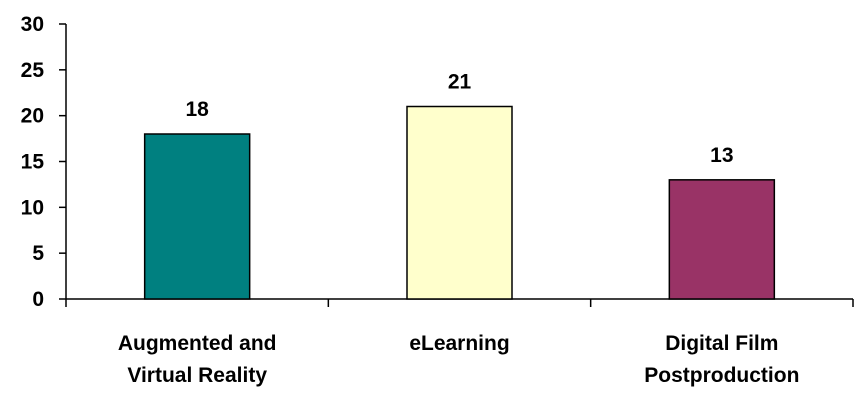  What do you see at coordinates (38, 299) in the screenshot?
I see `y-tick-label: 0` at bounding box center [38, 299].